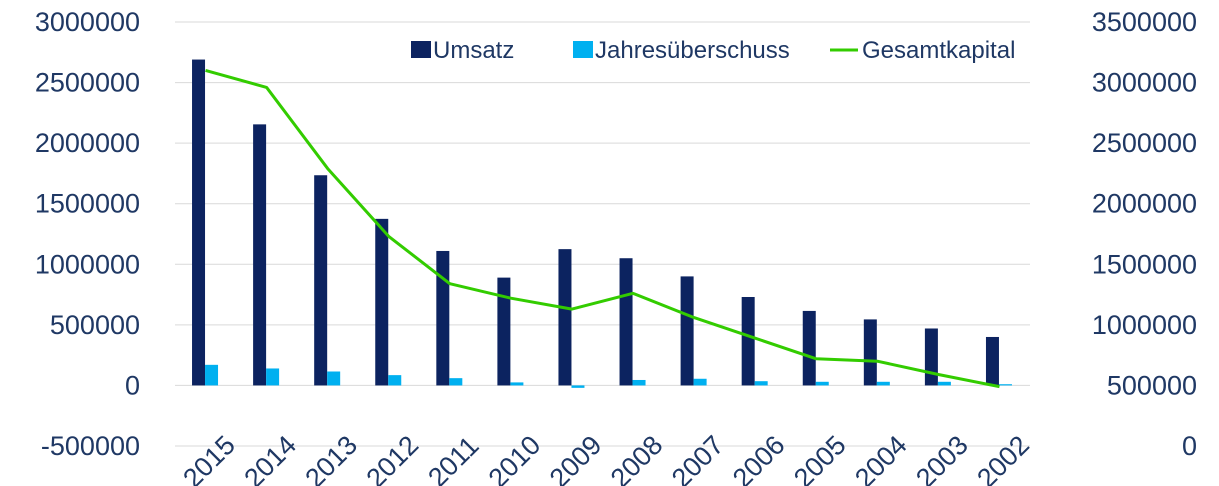 The width and height of the screenshot is (1219, 486). I want to click on x-tick-label: 2012, so click(393, 458).